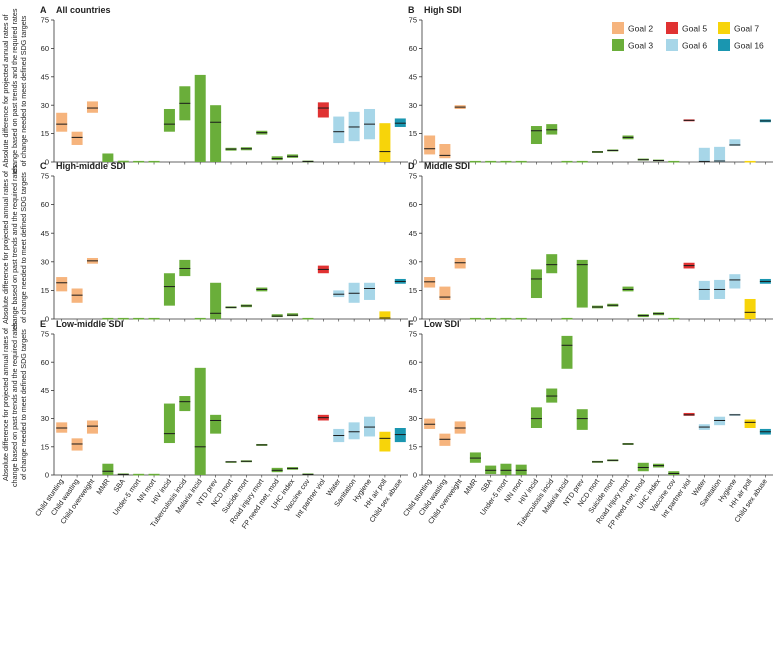 The height and width of the screenshot is (667, 776). I want to click on panel-F: F Low SDI 0 15 30 45 60 75, so click(590, 399).